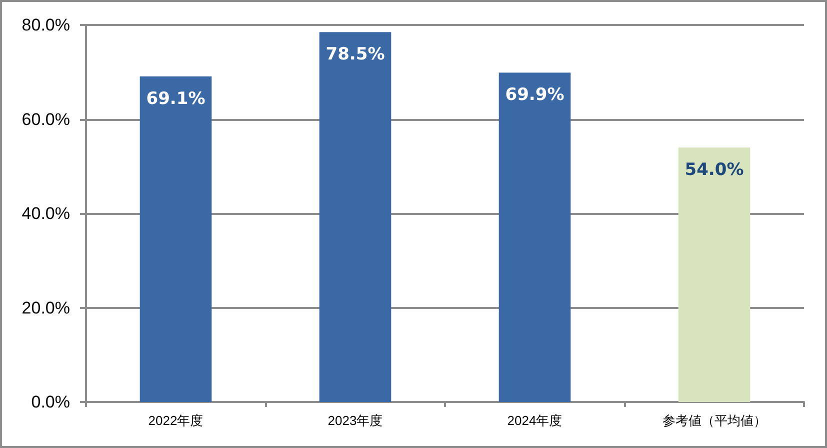 This screenshot has height=448, width=827. Describe the element at coordinates (355, 54) in the screenshot. I see `data-label: 78.5%` at that location.